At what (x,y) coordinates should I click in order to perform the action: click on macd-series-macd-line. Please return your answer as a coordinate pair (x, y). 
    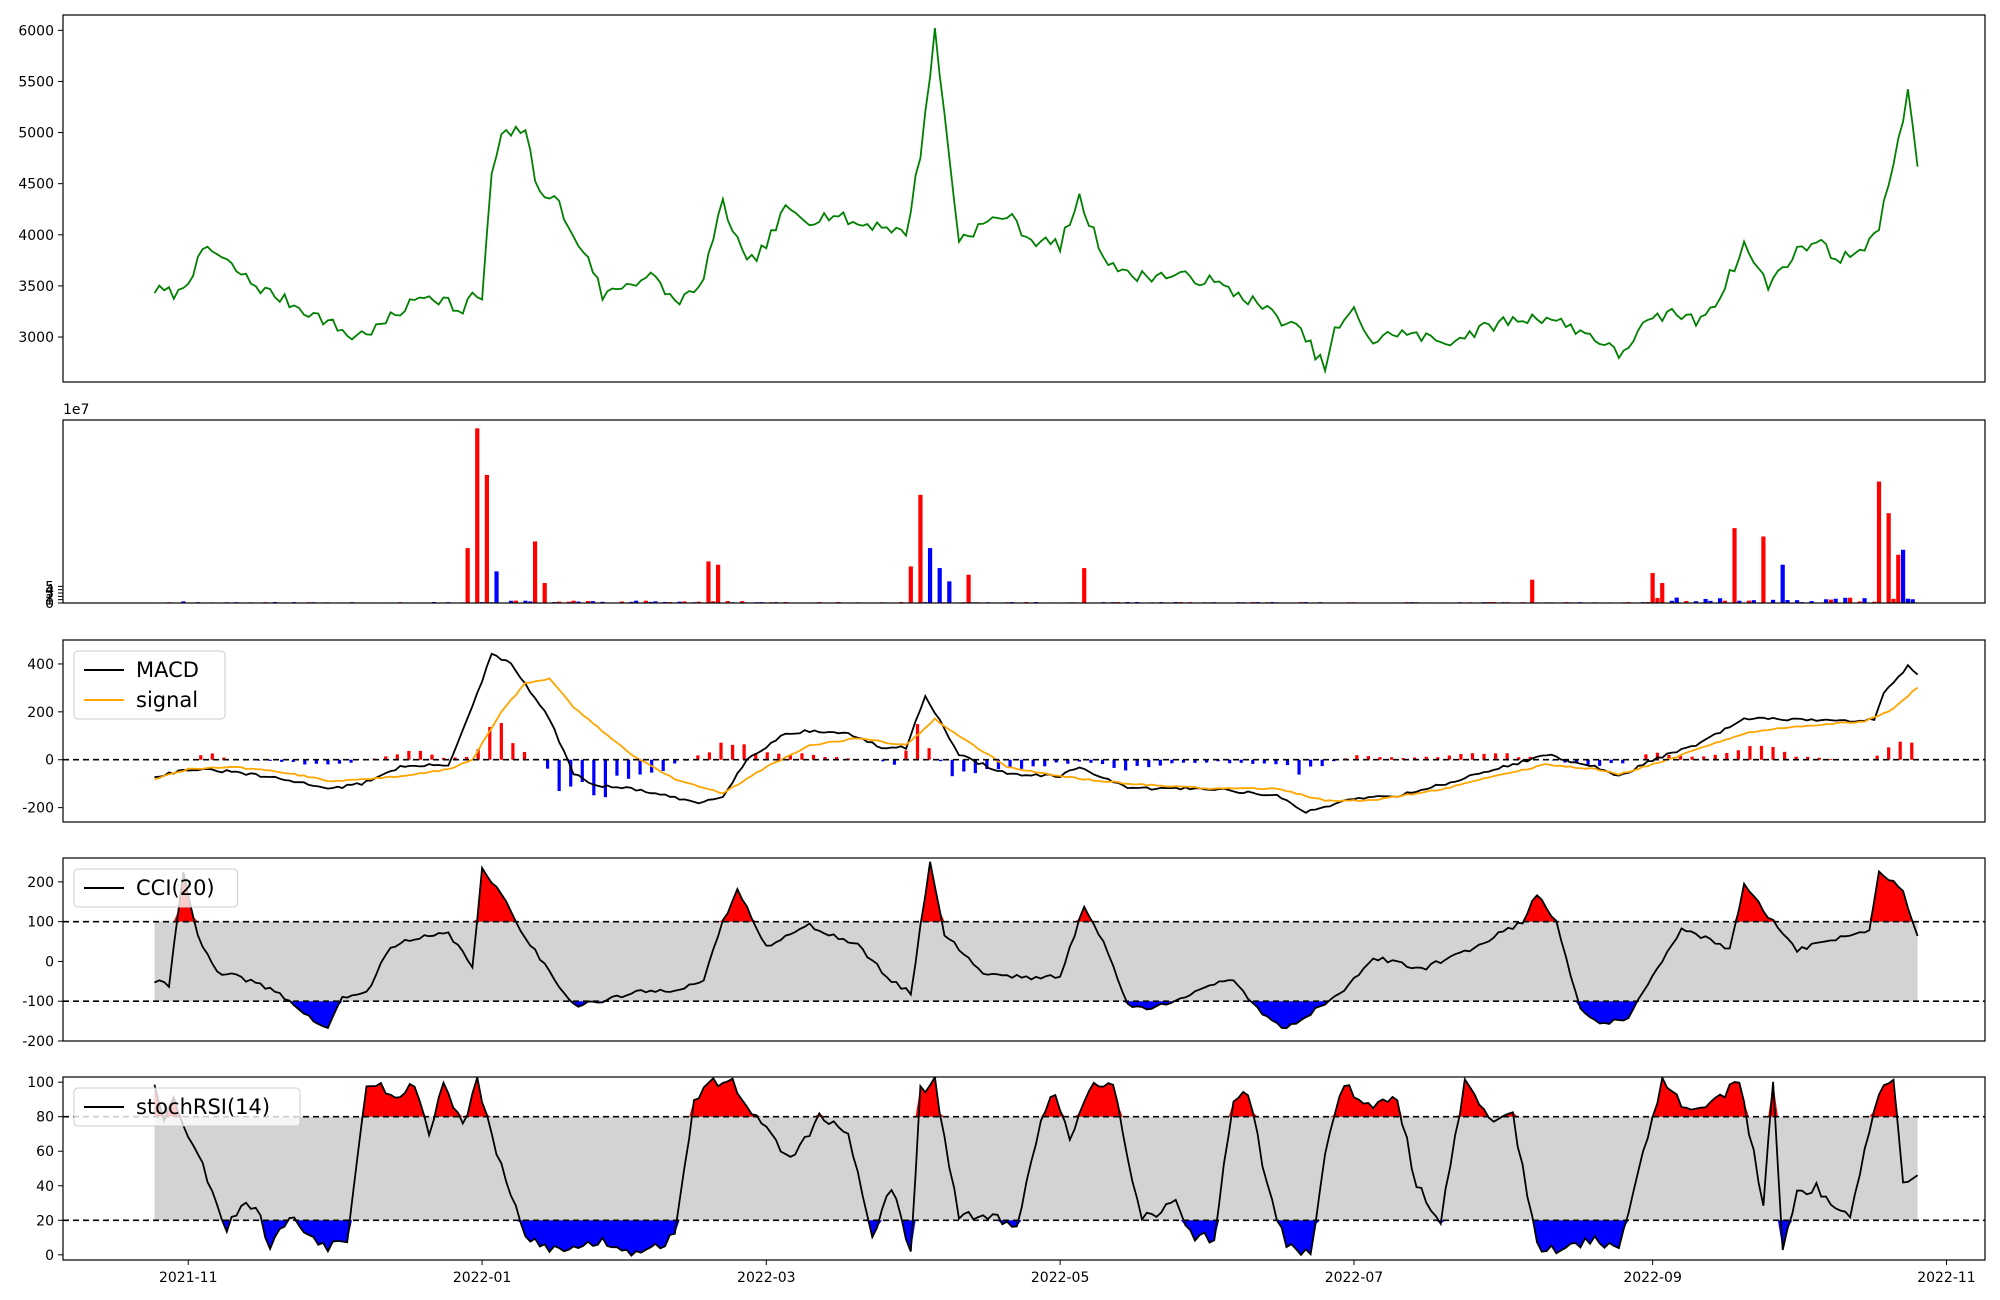
    Looking at the image, I should click on (1036, 733).